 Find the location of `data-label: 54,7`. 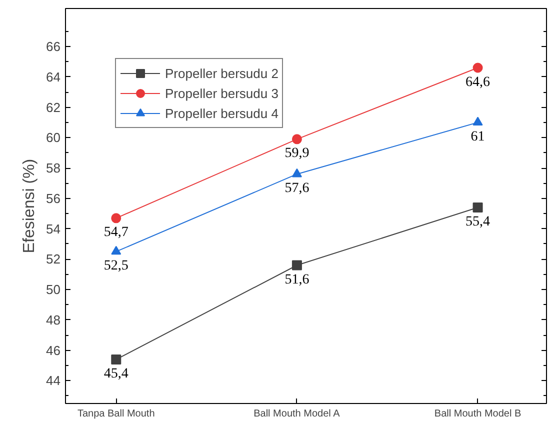

data-label: 54,7 is located at coordinates (116, 232).